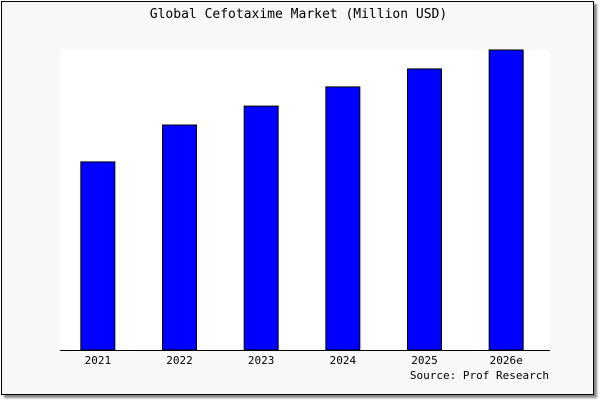 The image size is (600, 400). What do you see at coordinates (343, 360) in the screenshot?
I see `x-tick-label: 2024` at bounding box center [343, 360].